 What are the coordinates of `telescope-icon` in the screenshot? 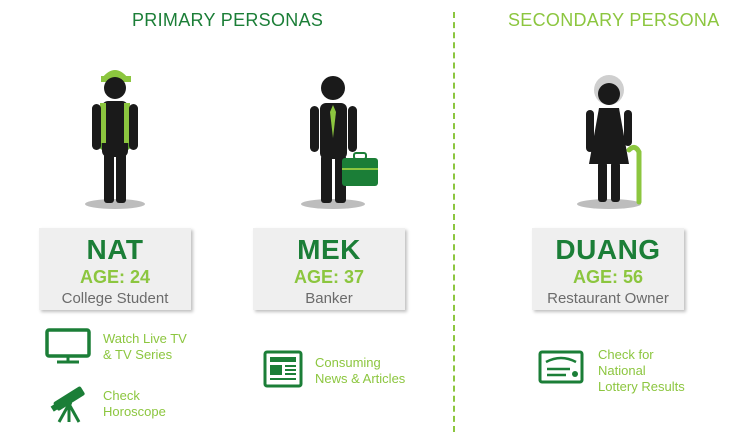 It's located at (67, 404).